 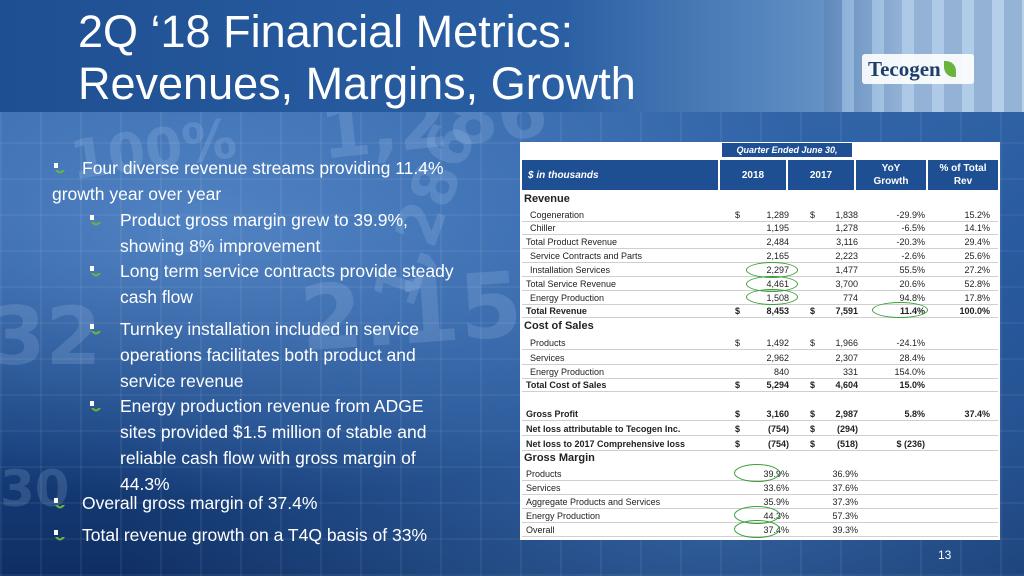 I want to click on value-2017: 1,477, so click(x=846, y=270).